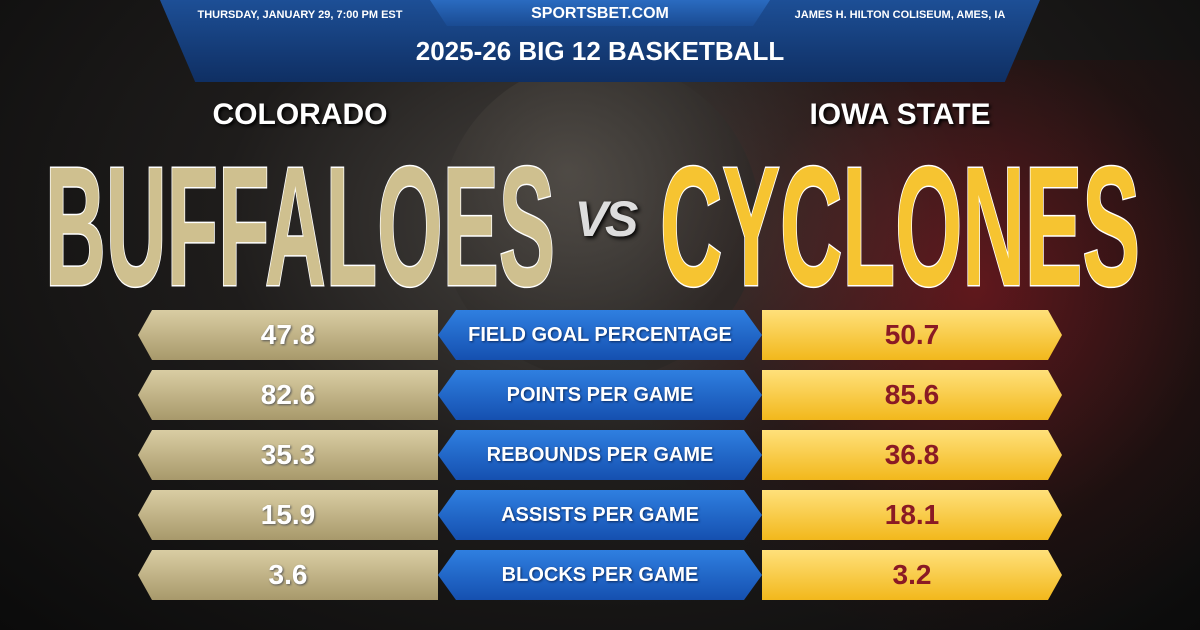 The height and width of the screenshot is (630, 1200). What do you see at coordinates (300, 15) in the screenshot?
I see `game-date: THURSDAY, JANUARY 29, 7:00 PM EST` at bounding box center [300, 15].